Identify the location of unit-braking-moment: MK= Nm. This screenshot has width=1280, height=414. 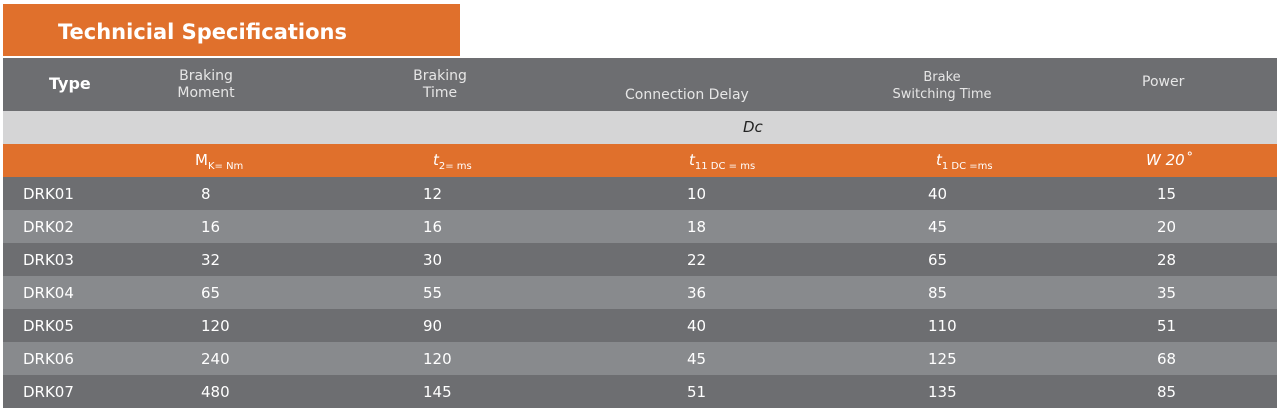
(219, 161).